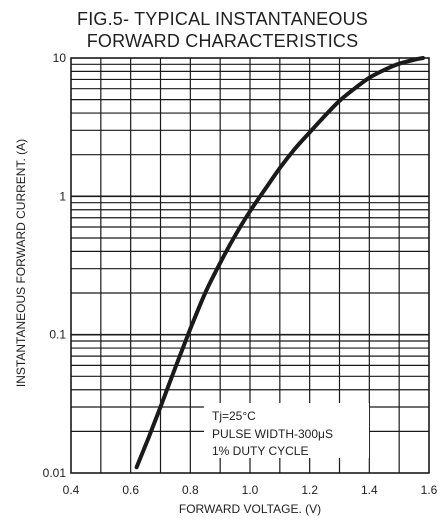  I want to click on x-tick-labels: 0.4 0.6 0.8 1.0 1.2 1.4 1.6, so click(250, 490).